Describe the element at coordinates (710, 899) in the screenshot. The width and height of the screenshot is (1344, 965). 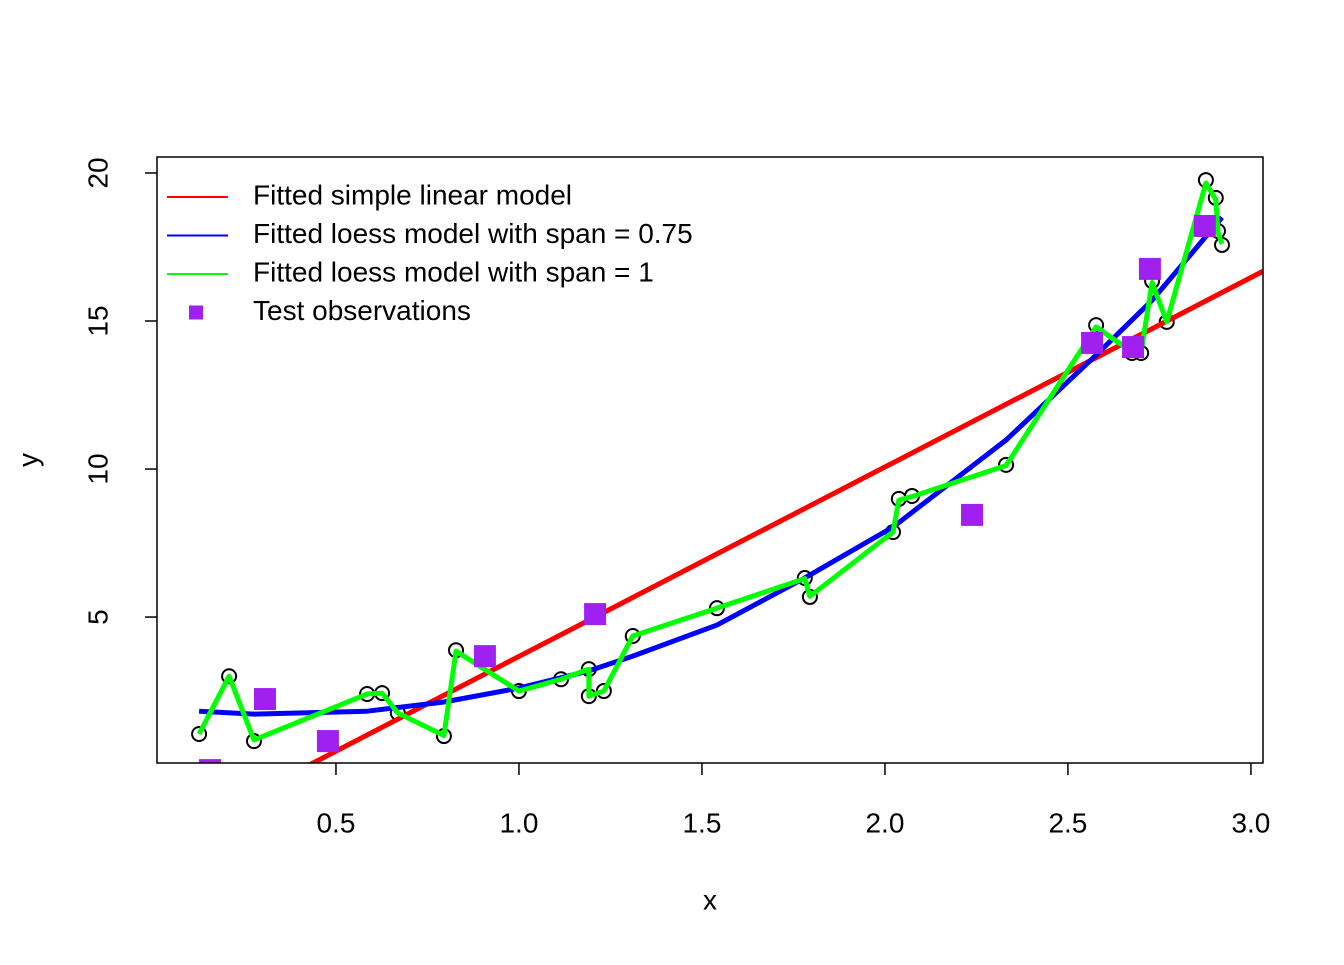
I see `x-axis-label: x` at that location.